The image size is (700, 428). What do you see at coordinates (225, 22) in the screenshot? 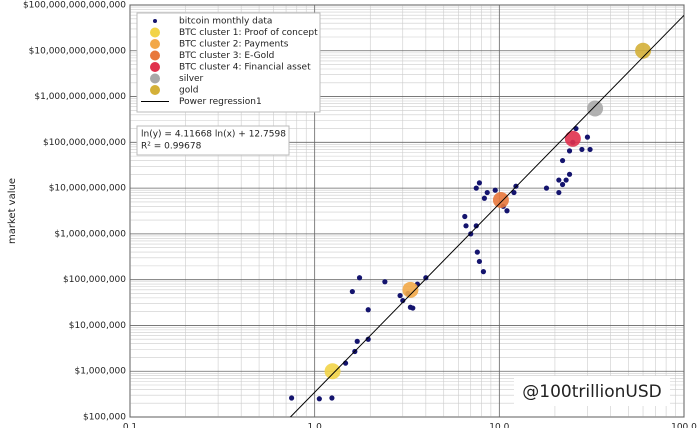
I see `legend-label: bitcoin monthly data` at bounding box center [225, 22].